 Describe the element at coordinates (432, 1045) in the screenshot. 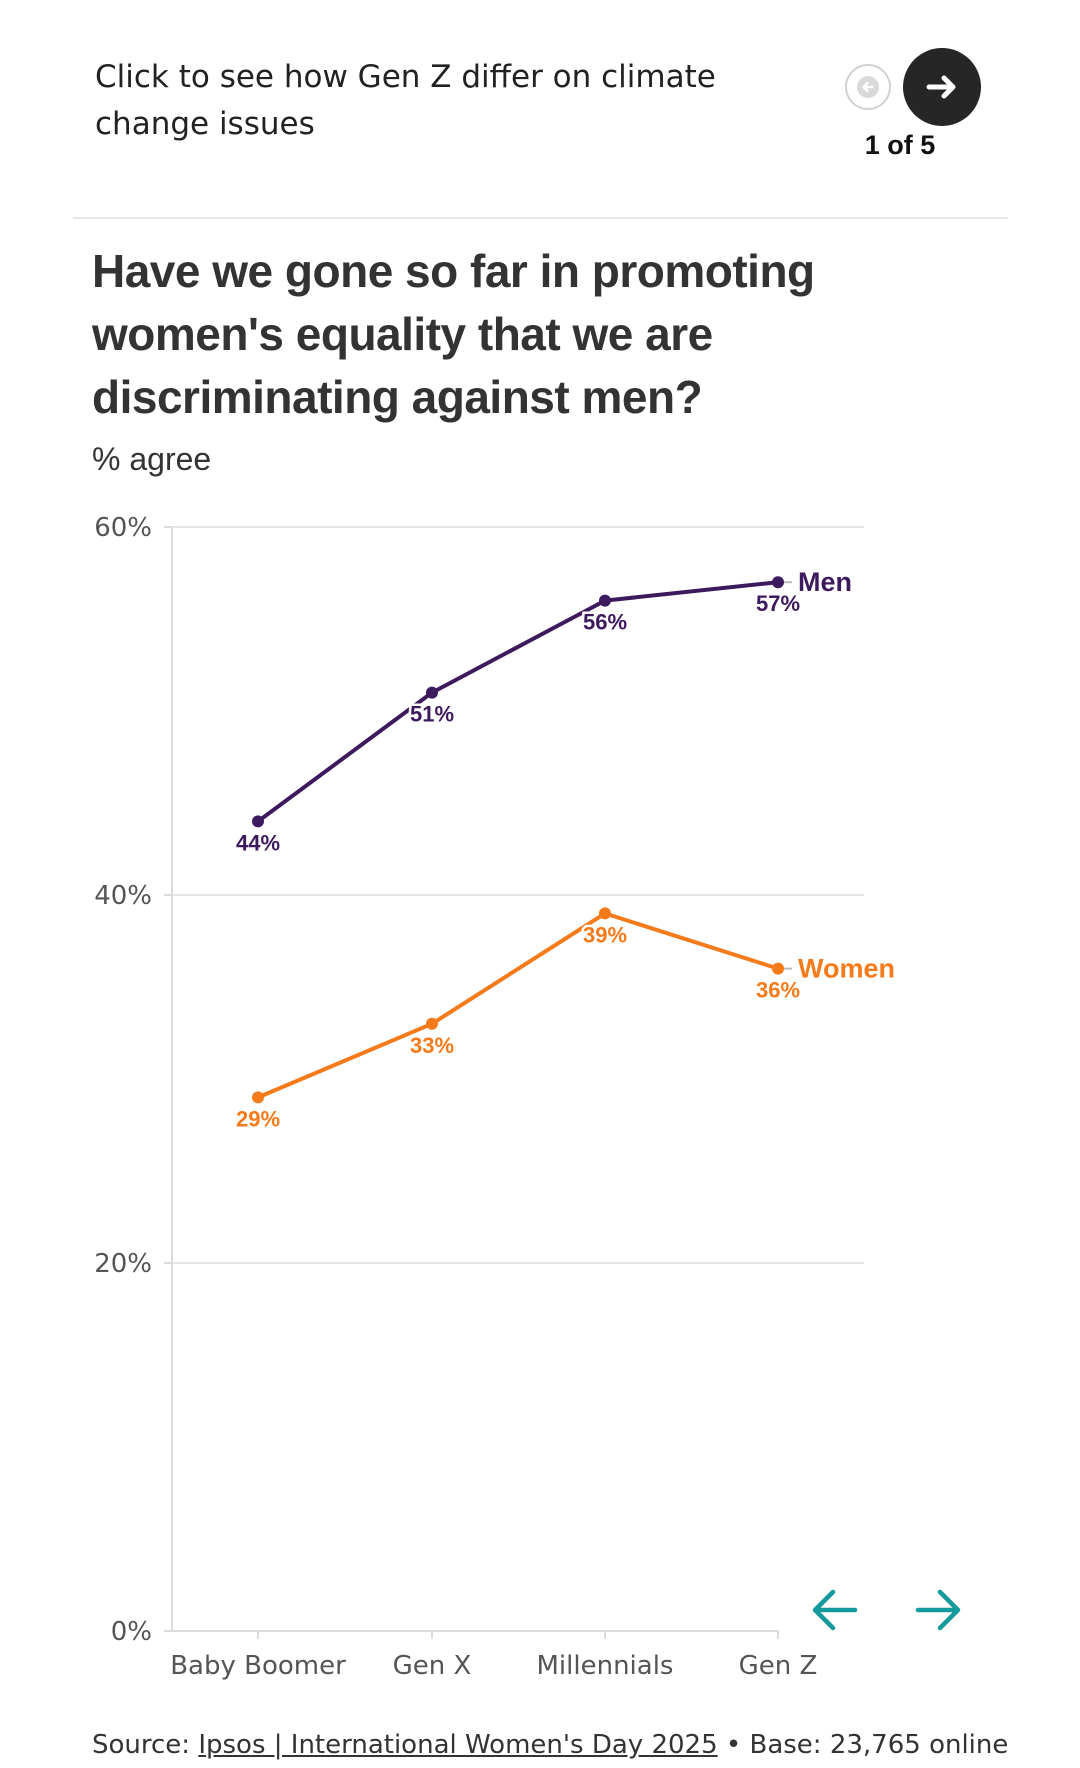

I see `data-label: 33%` at that location.